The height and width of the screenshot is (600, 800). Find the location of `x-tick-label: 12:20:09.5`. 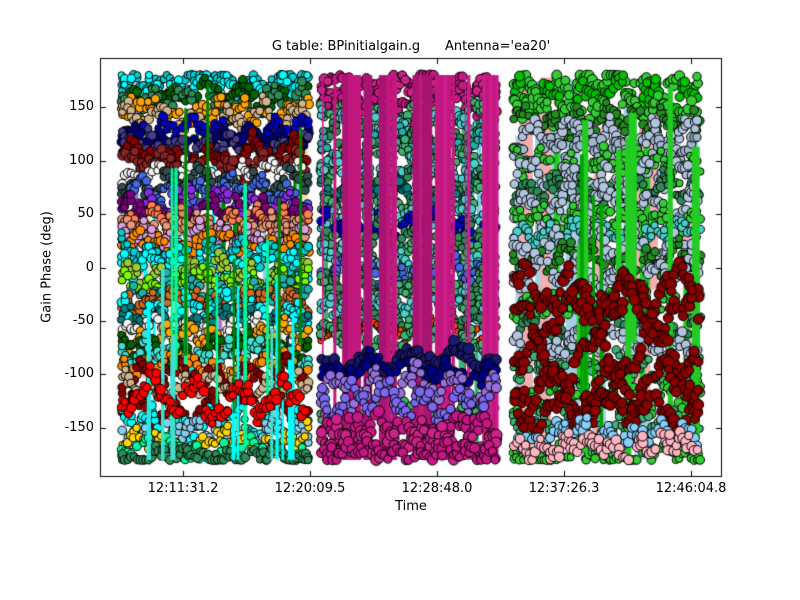

x-tick-label: 12:20:09.5 is located at coordinates (310, 488).